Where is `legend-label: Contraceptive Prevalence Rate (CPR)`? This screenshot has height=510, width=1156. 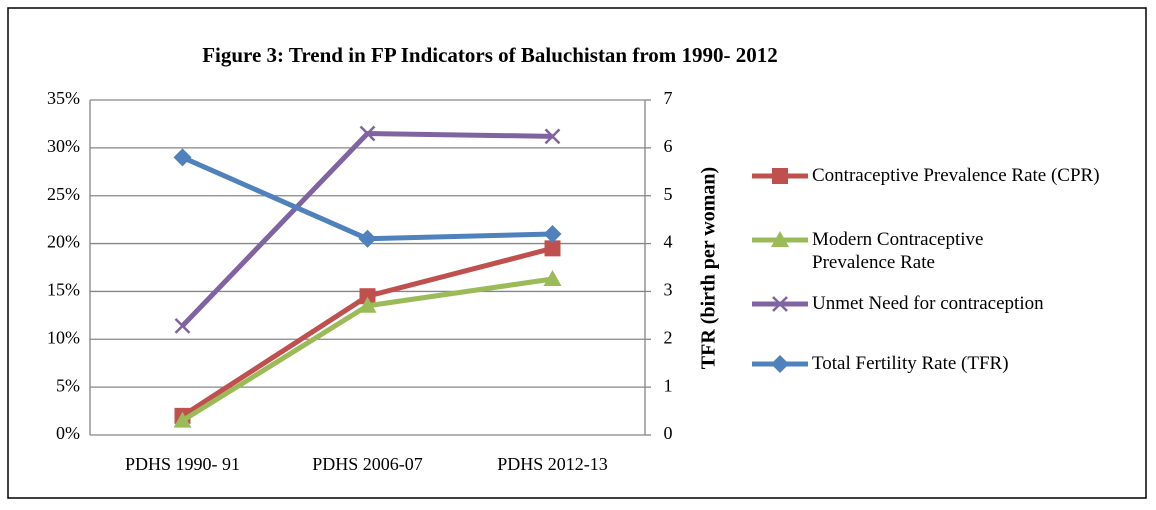
legend-label: Contraceptive Prevalence Rate (CPR) is located at coordinates (956, 175).